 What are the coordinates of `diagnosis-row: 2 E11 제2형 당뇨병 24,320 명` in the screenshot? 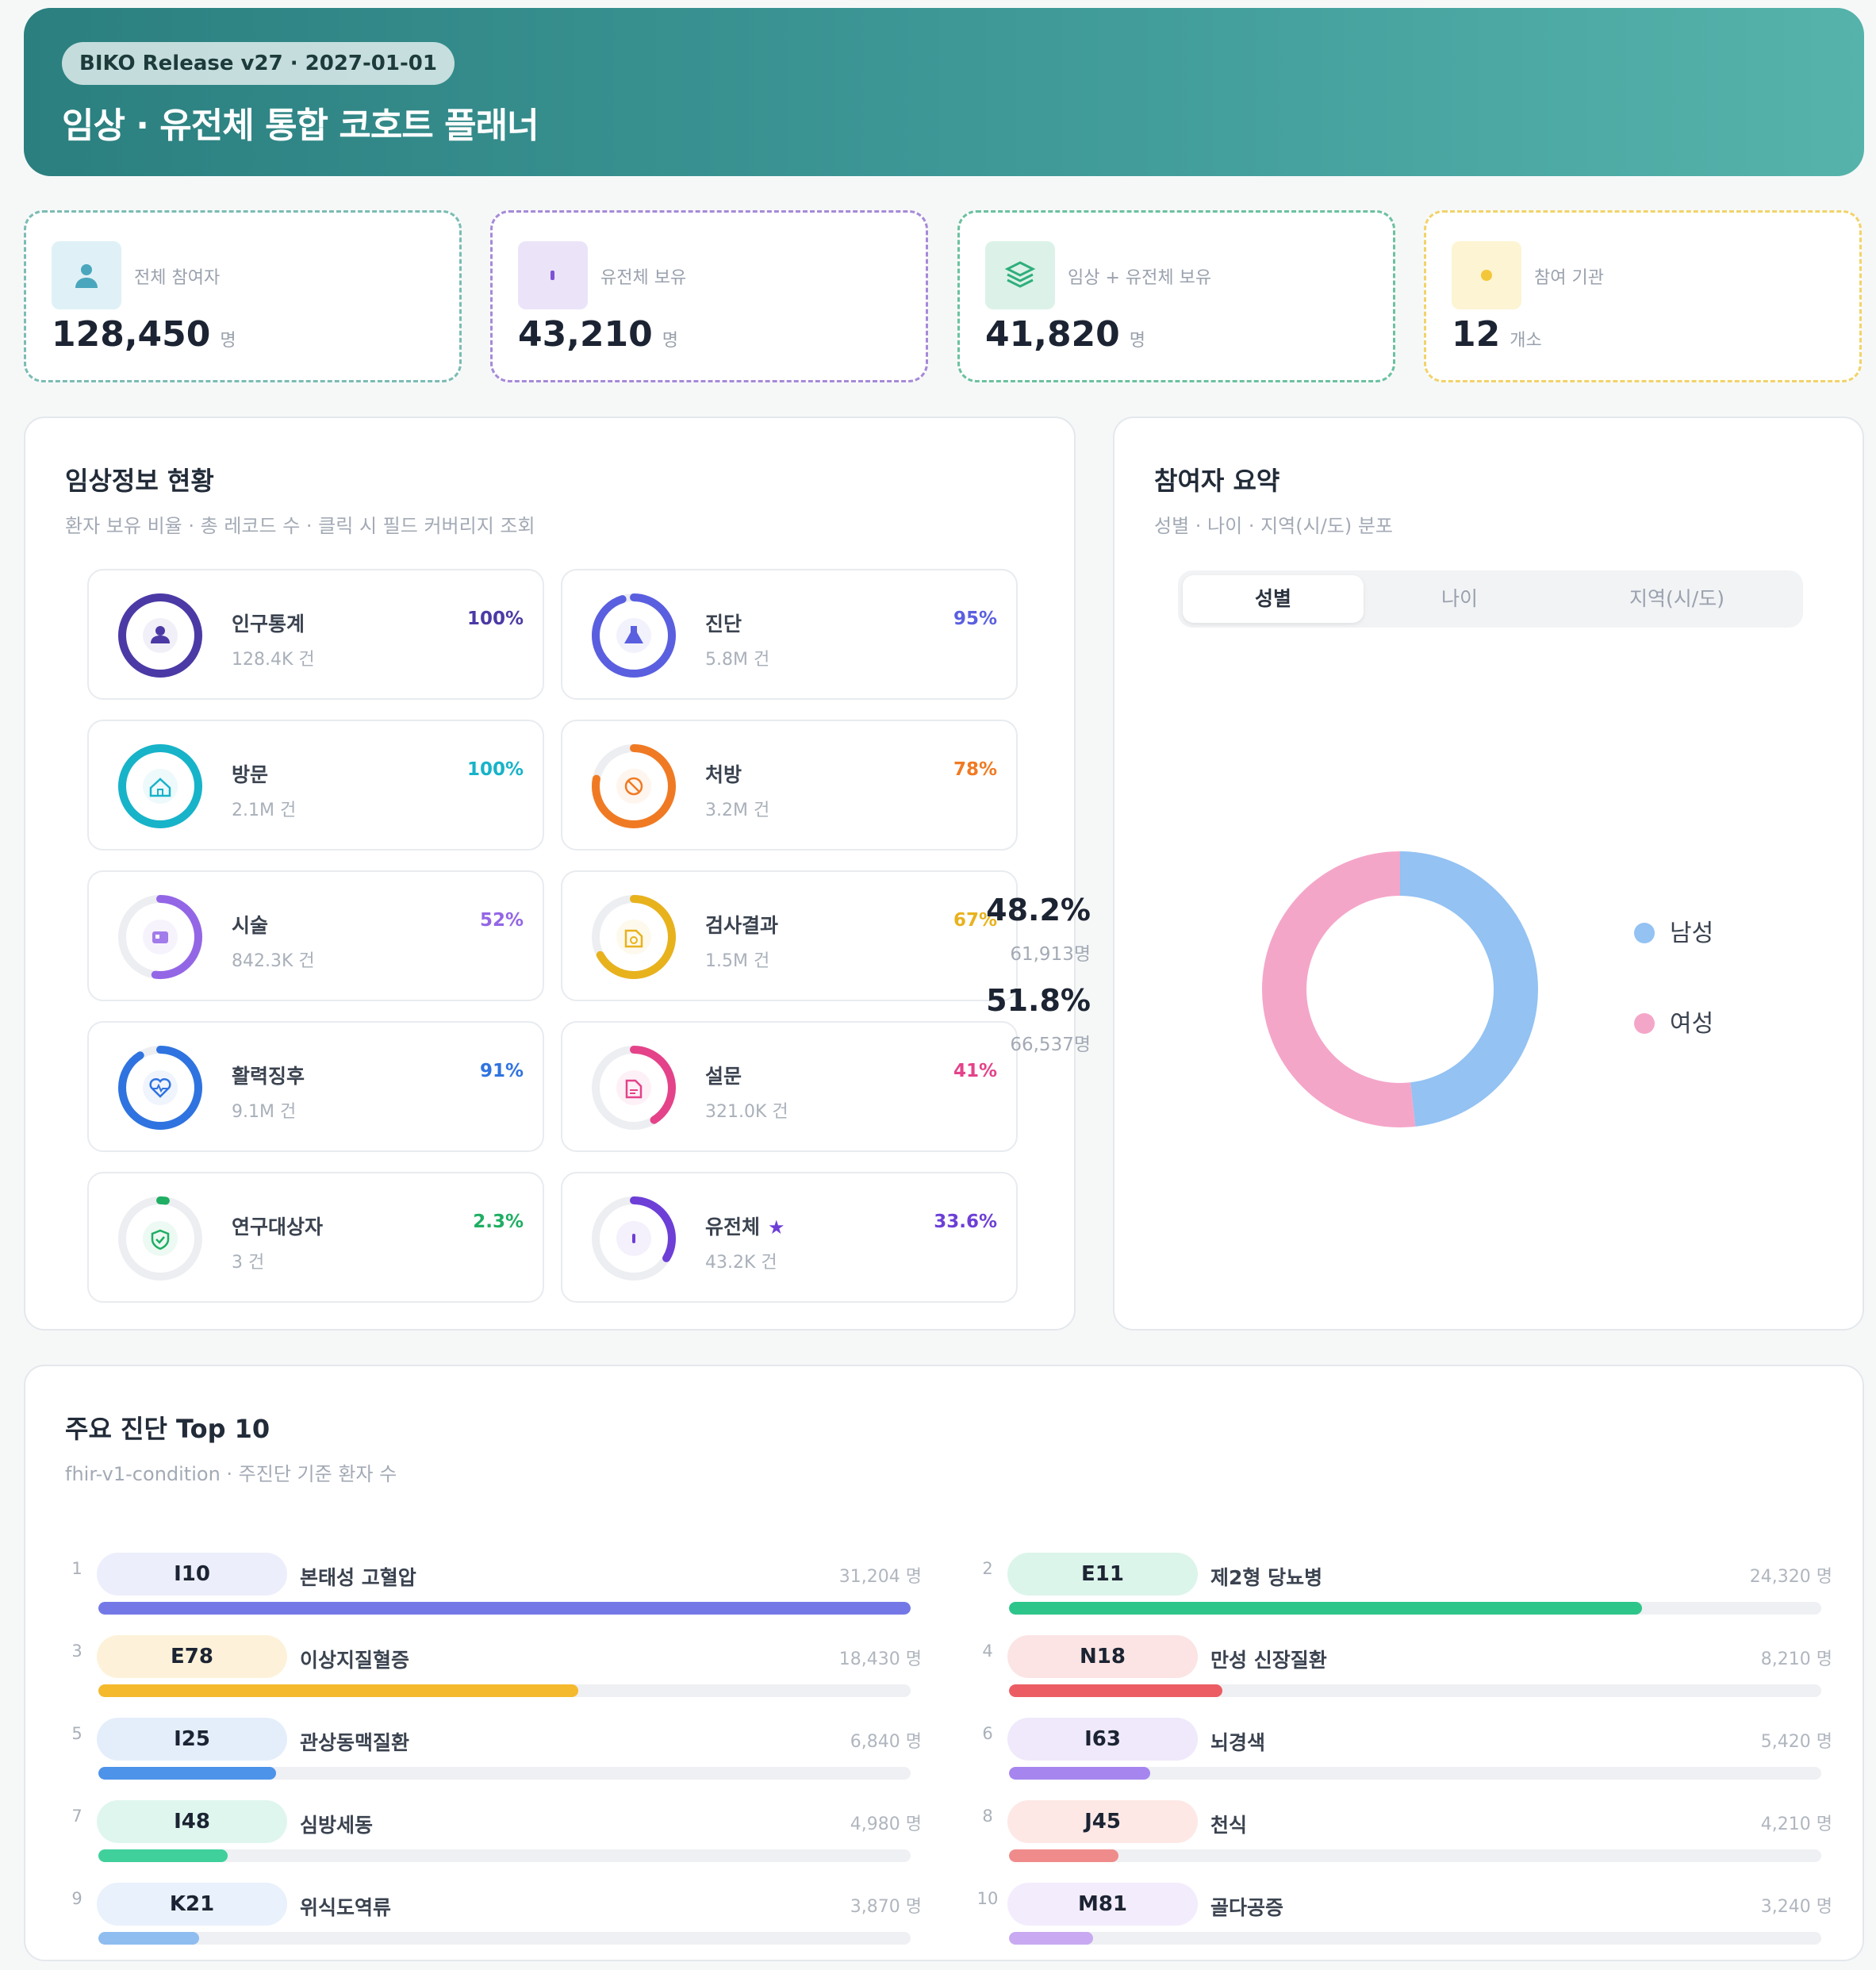 It's located at (1404, 1588).